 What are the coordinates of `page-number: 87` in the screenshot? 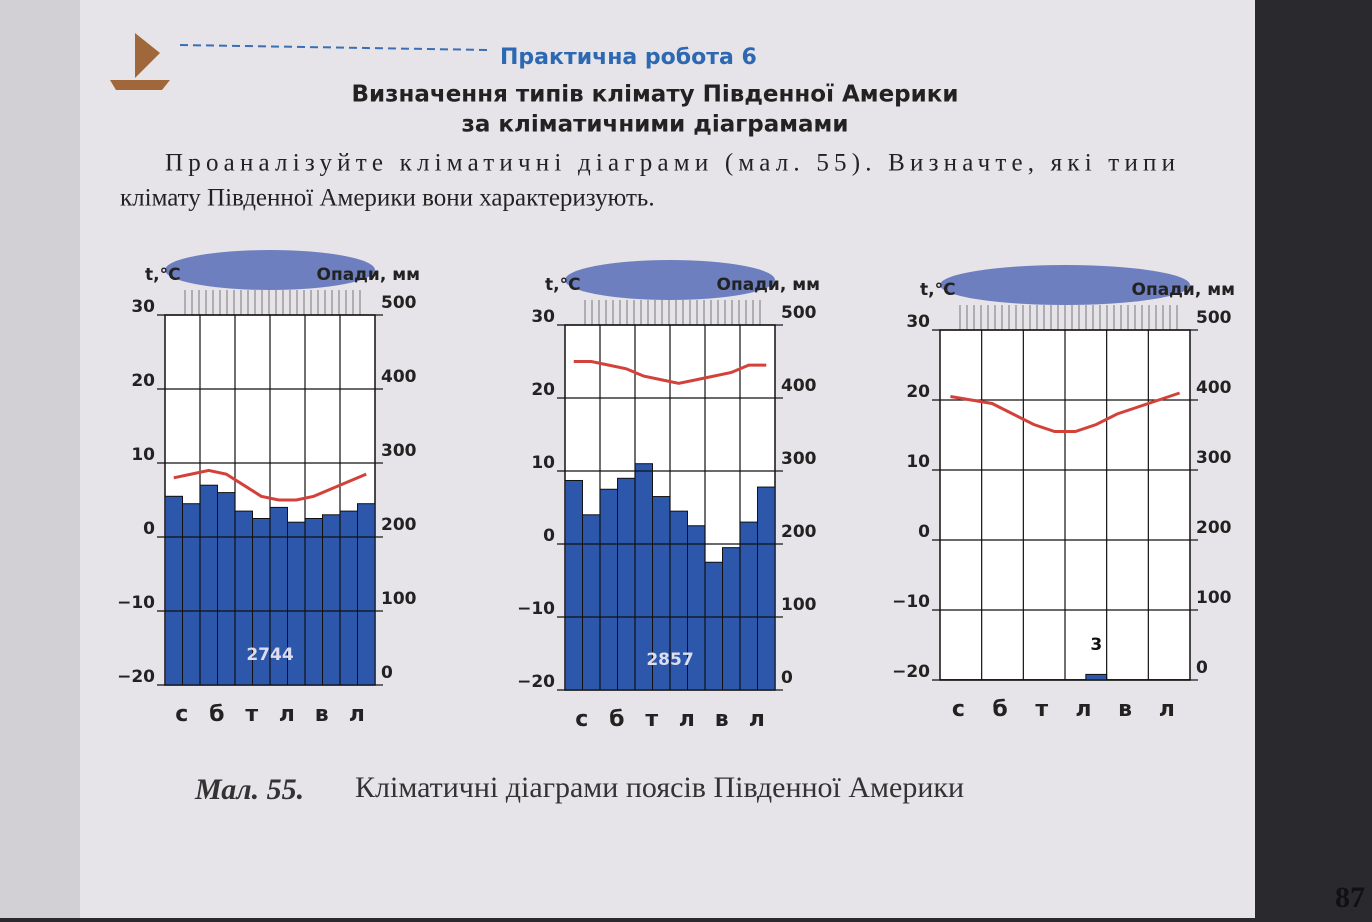 It's located at (1350, 897).